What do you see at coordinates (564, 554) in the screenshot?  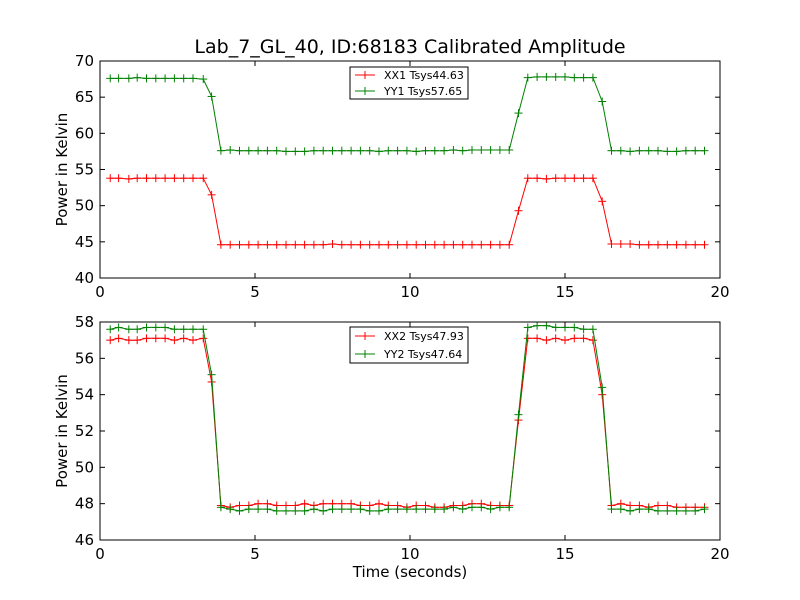 I see `x-tick-label: 15` at bounding box center [564, 554].